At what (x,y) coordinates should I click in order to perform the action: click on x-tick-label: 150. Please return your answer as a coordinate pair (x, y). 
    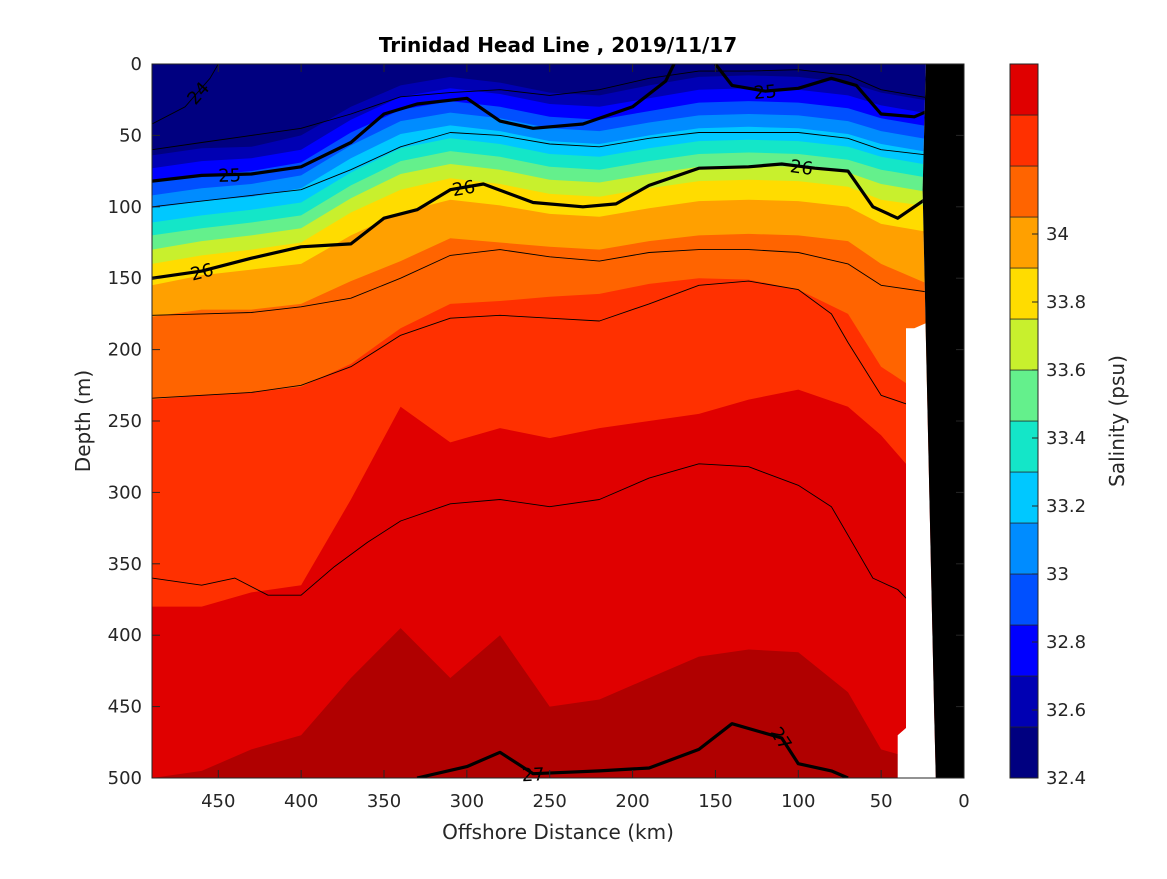
    Looking at the image, I should click on (715, 801).